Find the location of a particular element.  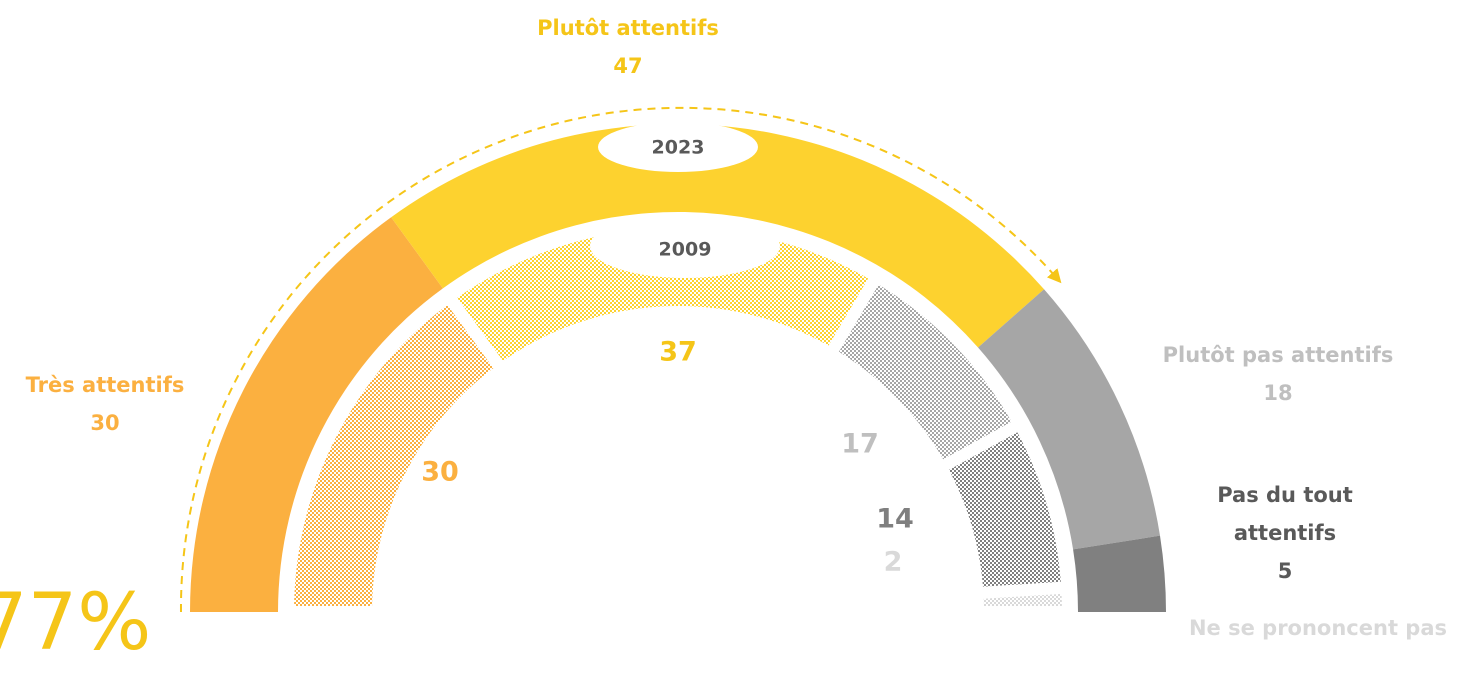

category-label: Ne se prononcent pas is located at coordinates (1315, 628).